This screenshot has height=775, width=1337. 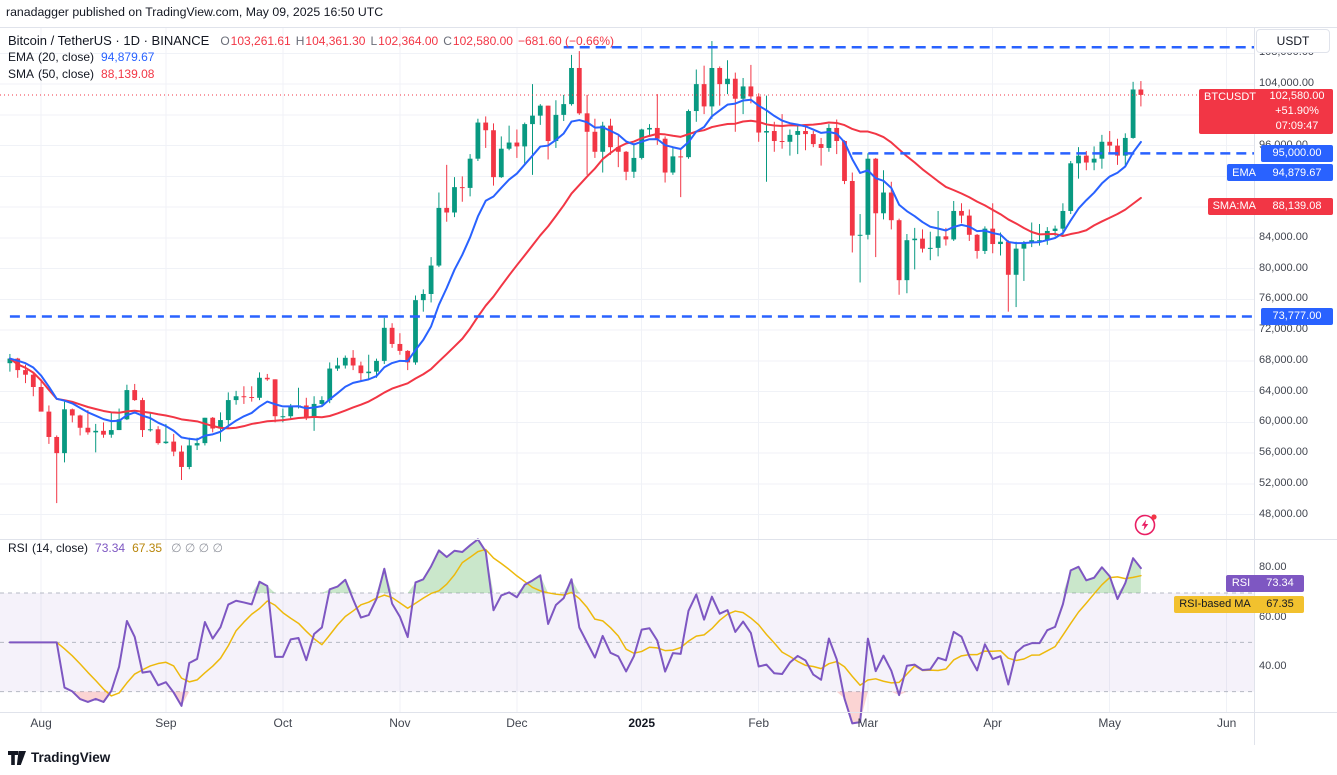 What do you see at coordinates (1270, 206) in the screenshot?
I see `sma-badge: SMA:MA 88,139.08` at bounding box center [1270, 206].